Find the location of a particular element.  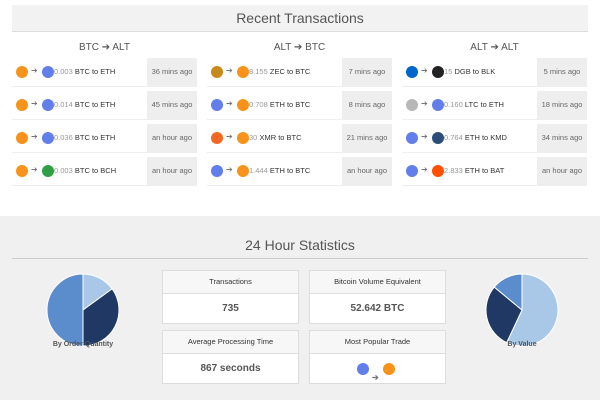

amount: 0.036 is located at coordinates (63, 137).